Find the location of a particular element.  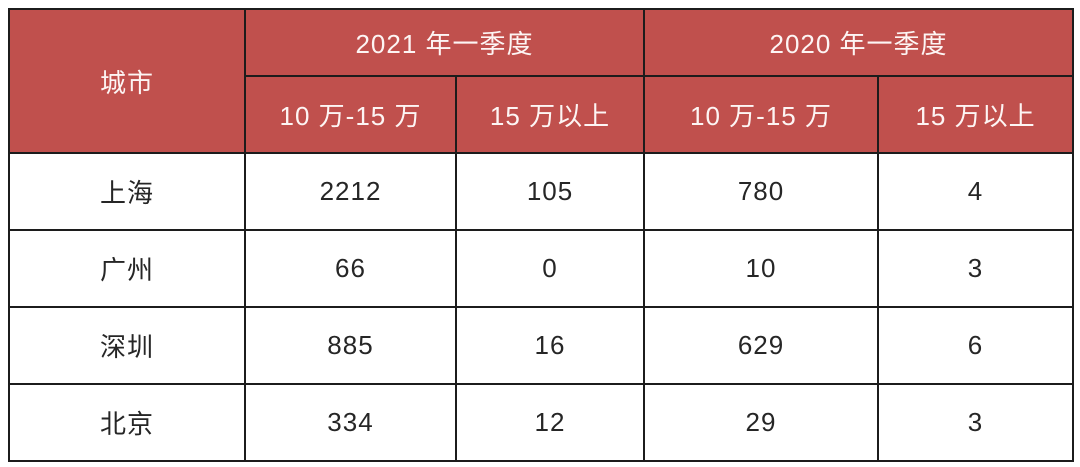

column-header-2021-over-150k: 15 万以上 is located at coordinates (550, 114).